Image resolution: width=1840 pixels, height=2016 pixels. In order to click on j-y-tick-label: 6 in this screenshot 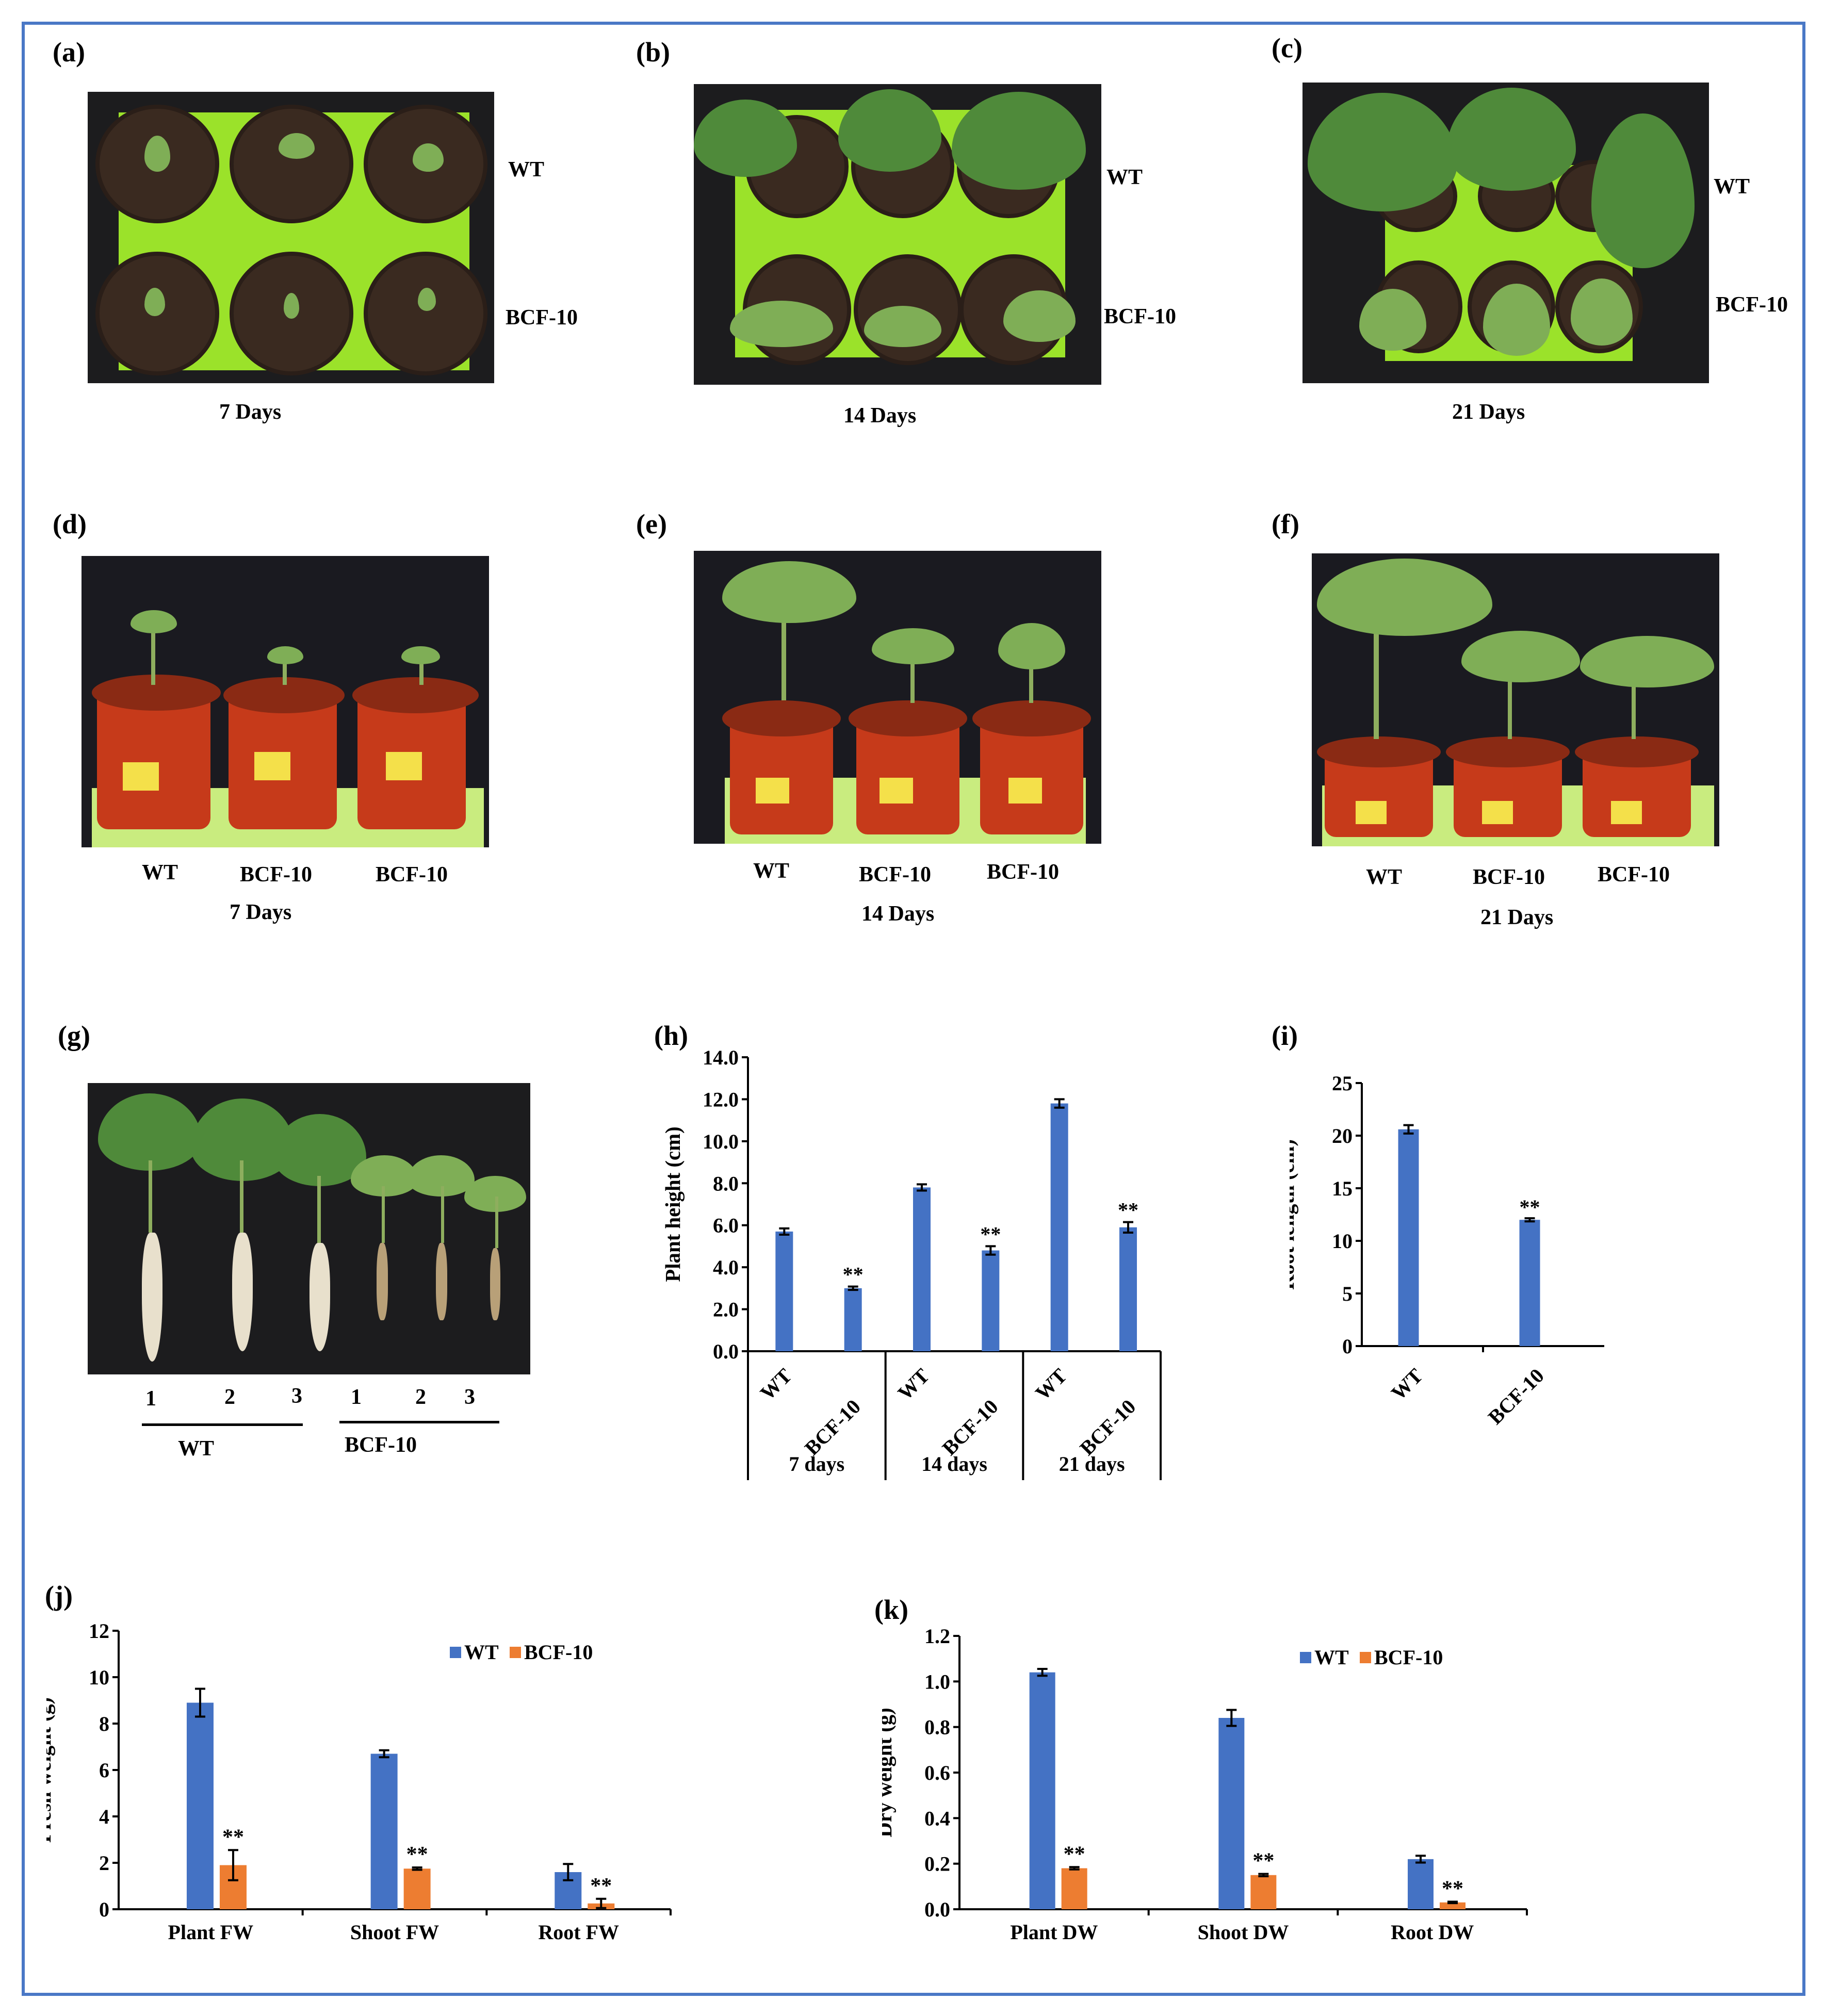, I will do `click(104, 1770)`.